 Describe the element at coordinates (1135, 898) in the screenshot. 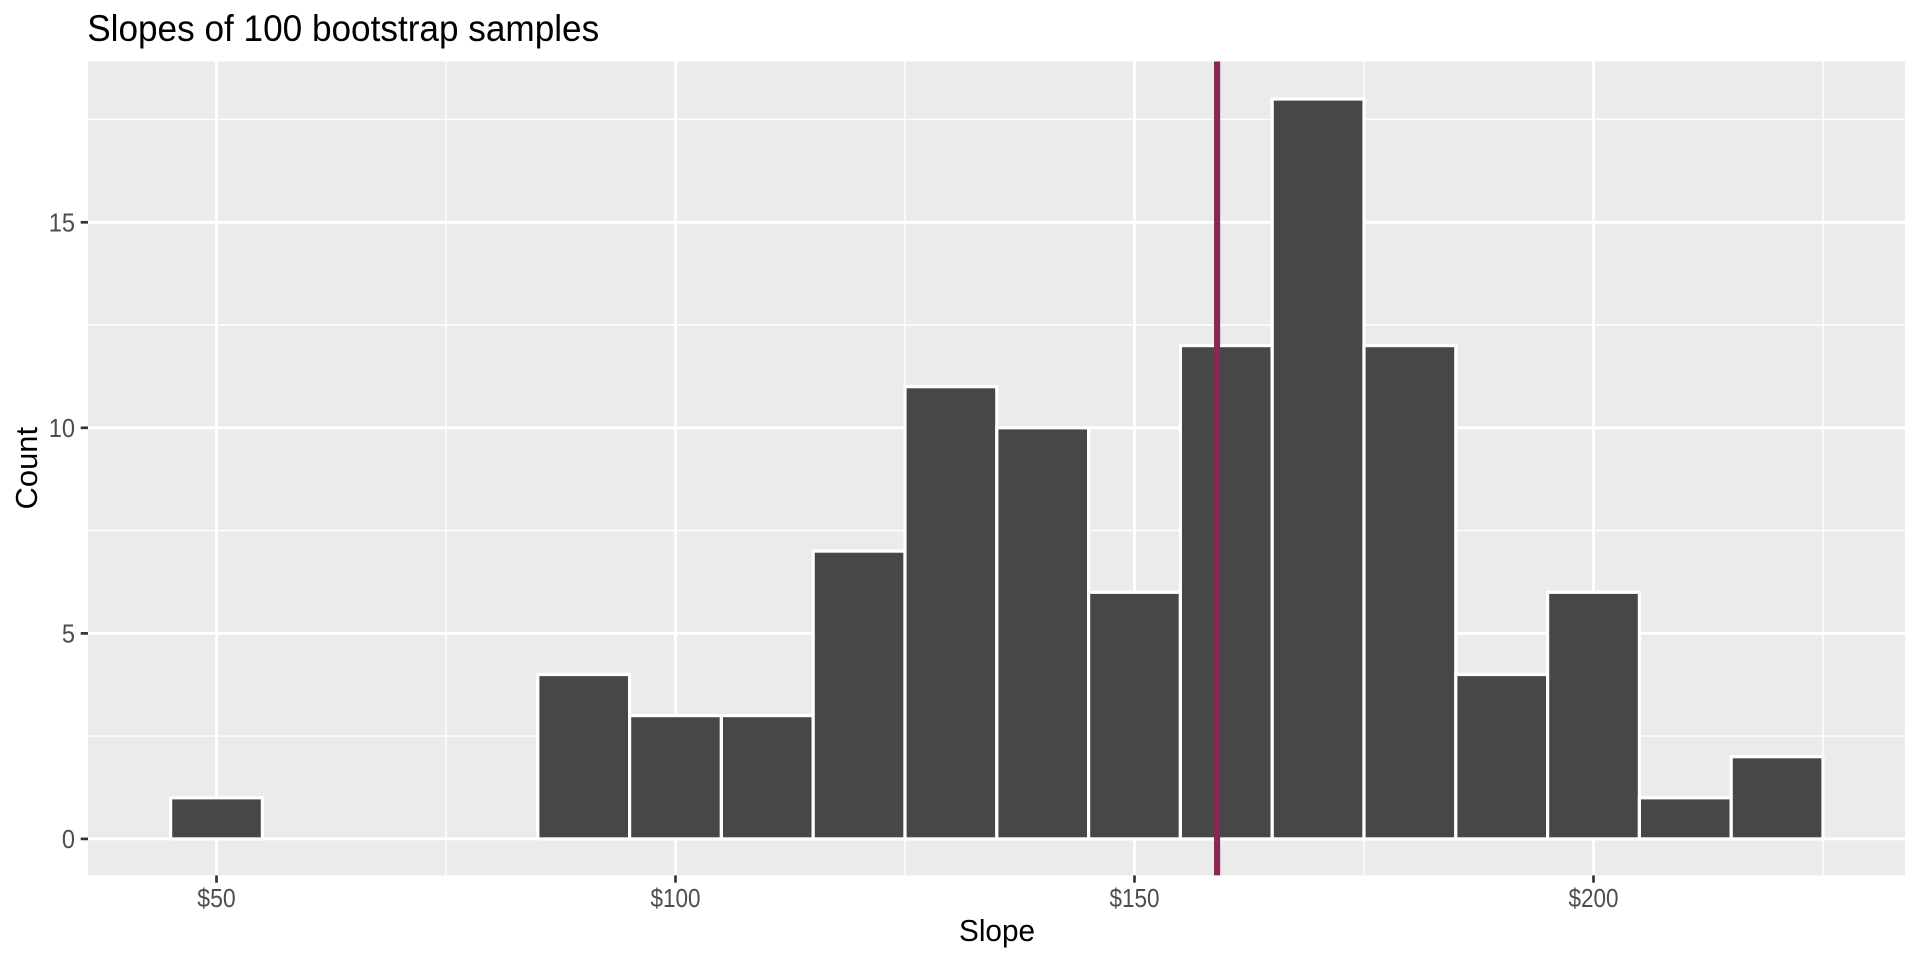

I see `svg-text: $150` at that location.